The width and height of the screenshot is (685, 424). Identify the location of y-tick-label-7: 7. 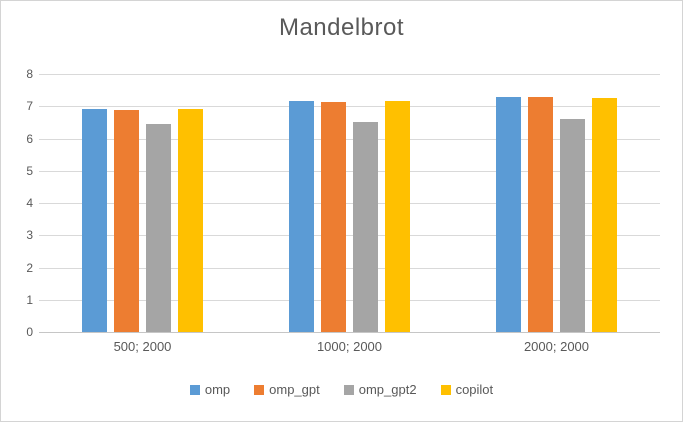
(29, 106).